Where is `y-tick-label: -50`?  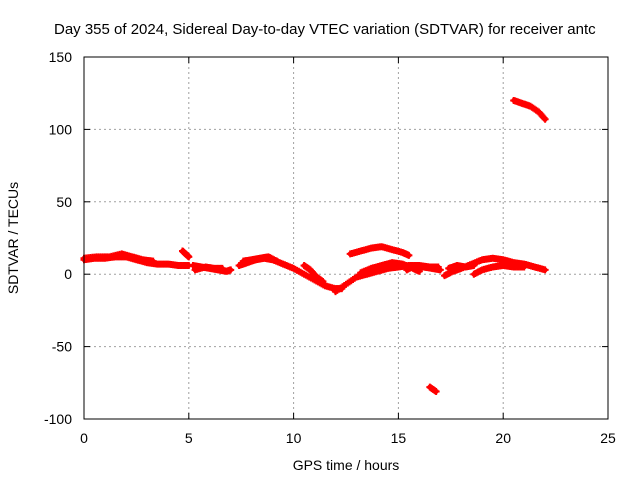
y-tick-label: -50 is located at coordinates (62, 347).